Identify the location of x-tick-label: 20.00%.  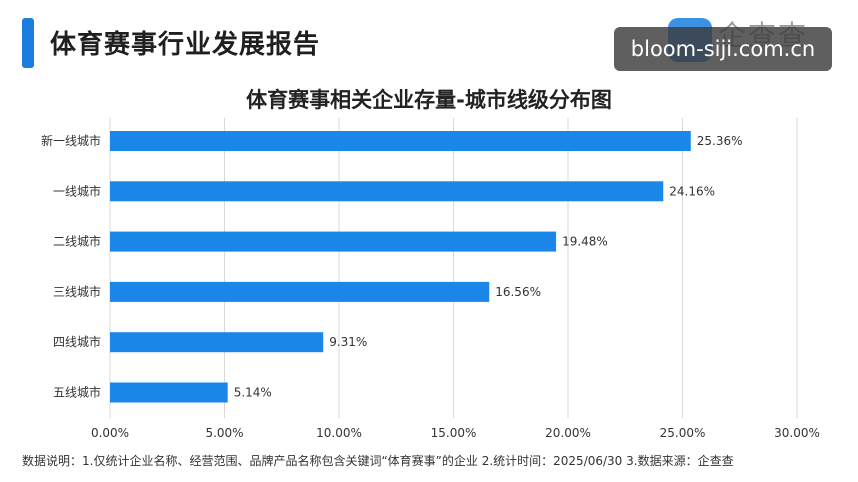
(568, 433).